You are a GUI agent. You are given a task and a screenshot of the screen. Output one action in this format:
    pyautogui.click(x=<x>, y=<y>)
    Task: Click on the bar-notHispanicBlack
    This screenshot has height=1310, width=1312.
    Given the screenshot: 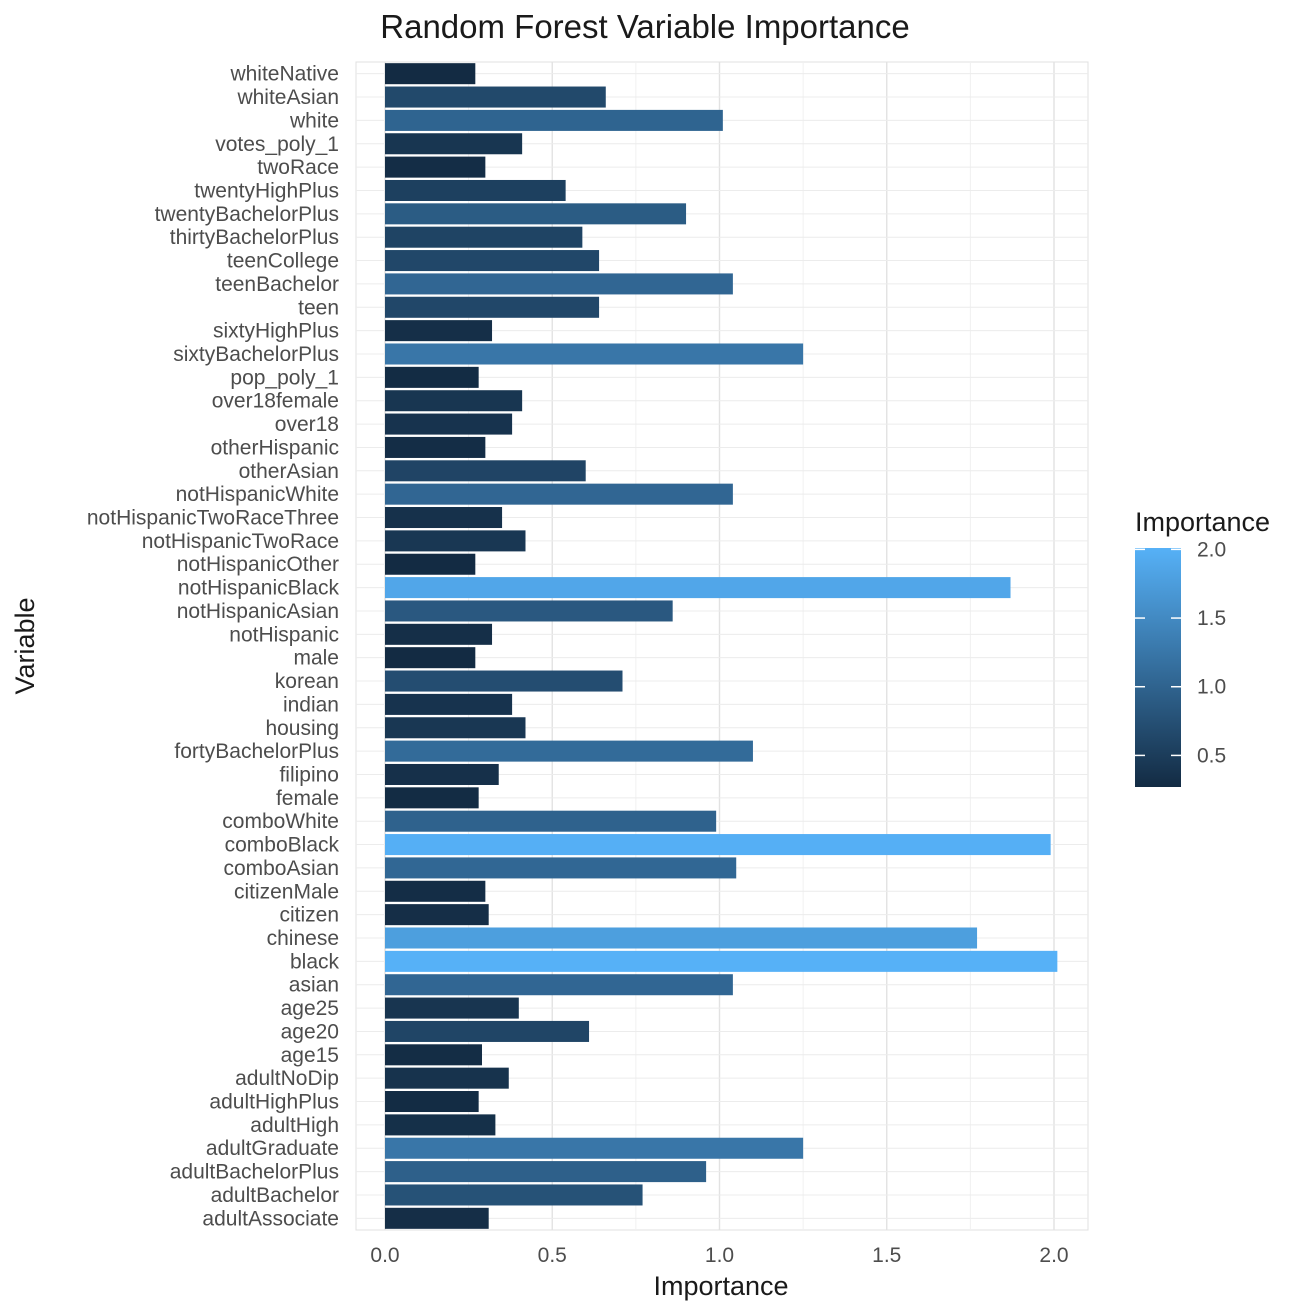 What is the action you would take?
    pyautogui.click(x=698, y=588)
    